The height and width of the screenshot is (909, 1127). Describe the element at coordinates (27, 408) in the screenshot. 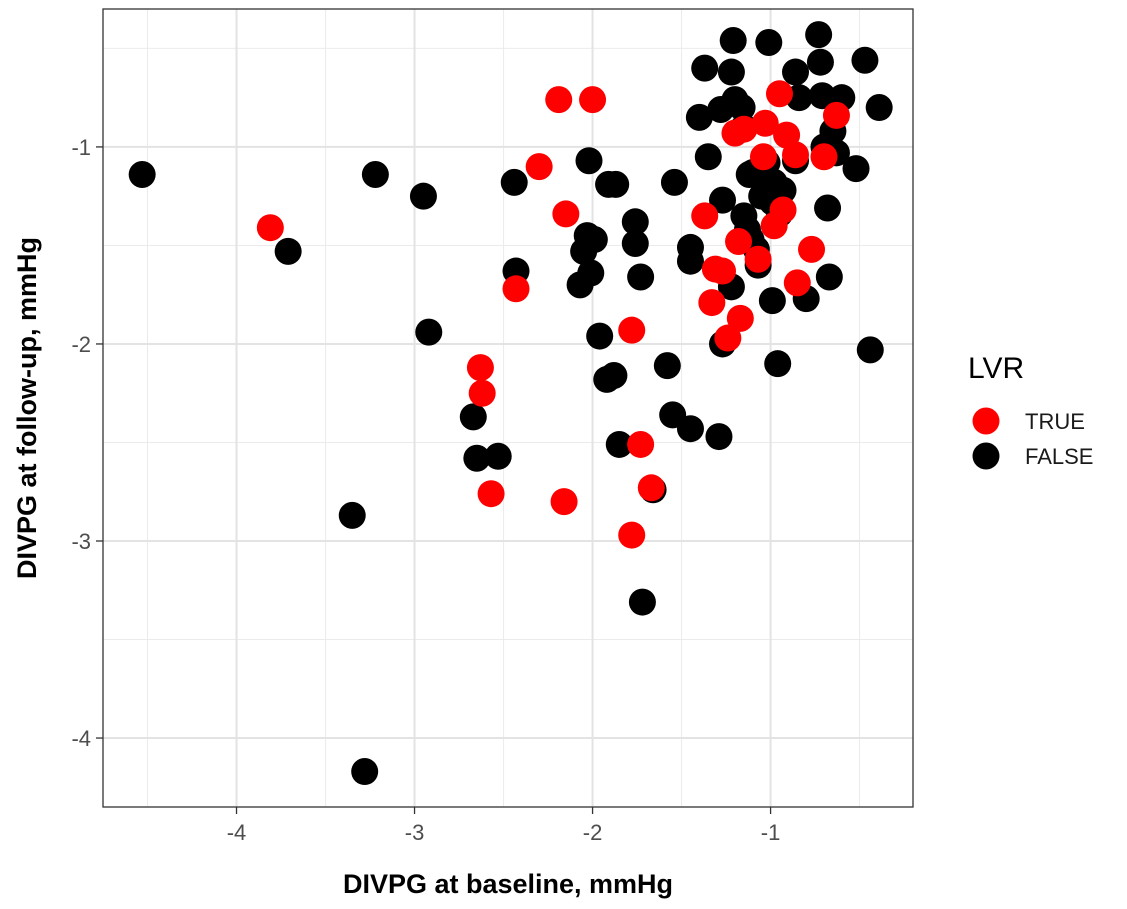

I see `y-axis-title: DIVPG at follow-up, mmHg` at that location.